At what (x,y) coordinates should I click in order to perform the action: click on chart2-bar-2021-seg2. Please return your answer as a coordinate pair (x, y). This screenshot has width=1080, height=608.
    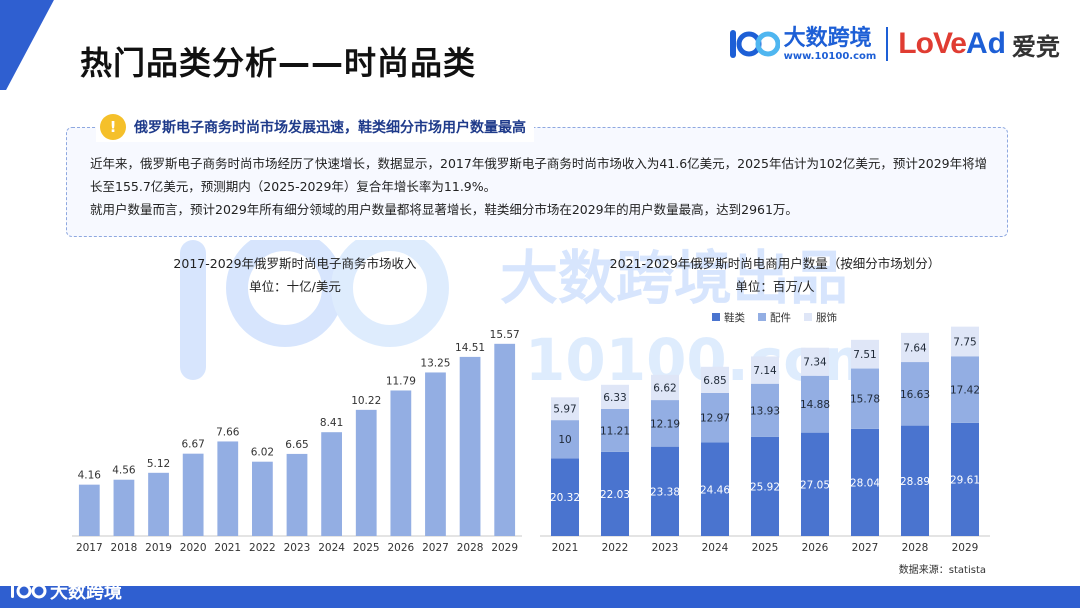
    Looking at the image, I should click on (565, 409).